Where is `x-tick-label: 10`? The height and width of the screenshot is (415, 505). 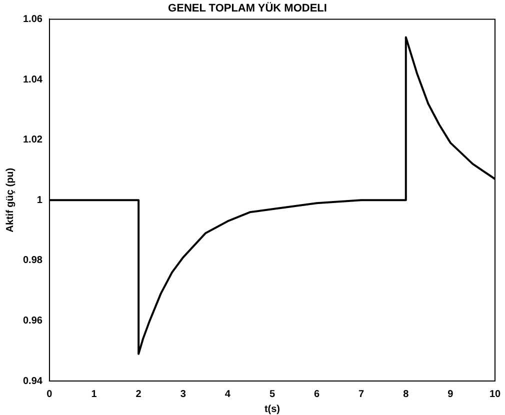 x-tick-label: 10 is located at coordinates (495, 394).